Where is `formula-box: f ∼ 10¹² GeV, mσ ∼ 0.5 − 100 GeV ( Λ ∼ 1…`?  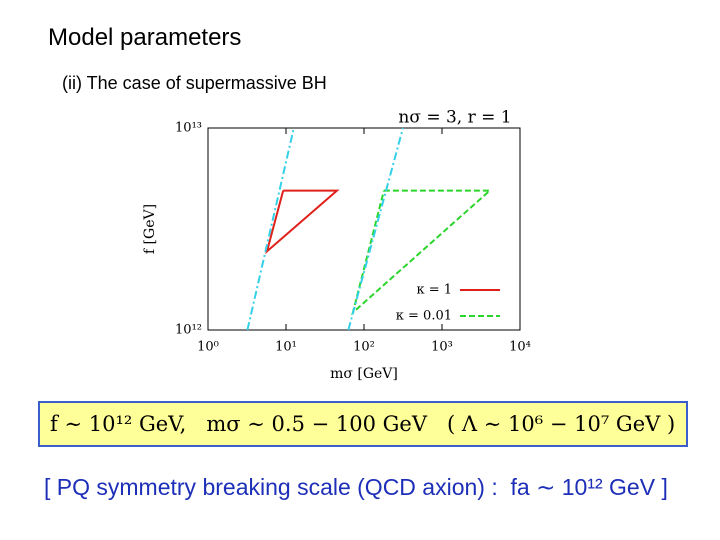
formula-box: f ∼ 10¹² GeV, mσ ∼ 0.5 − 100 GeV ( Λ ∼ 1… is located at coordinates (363, 424).